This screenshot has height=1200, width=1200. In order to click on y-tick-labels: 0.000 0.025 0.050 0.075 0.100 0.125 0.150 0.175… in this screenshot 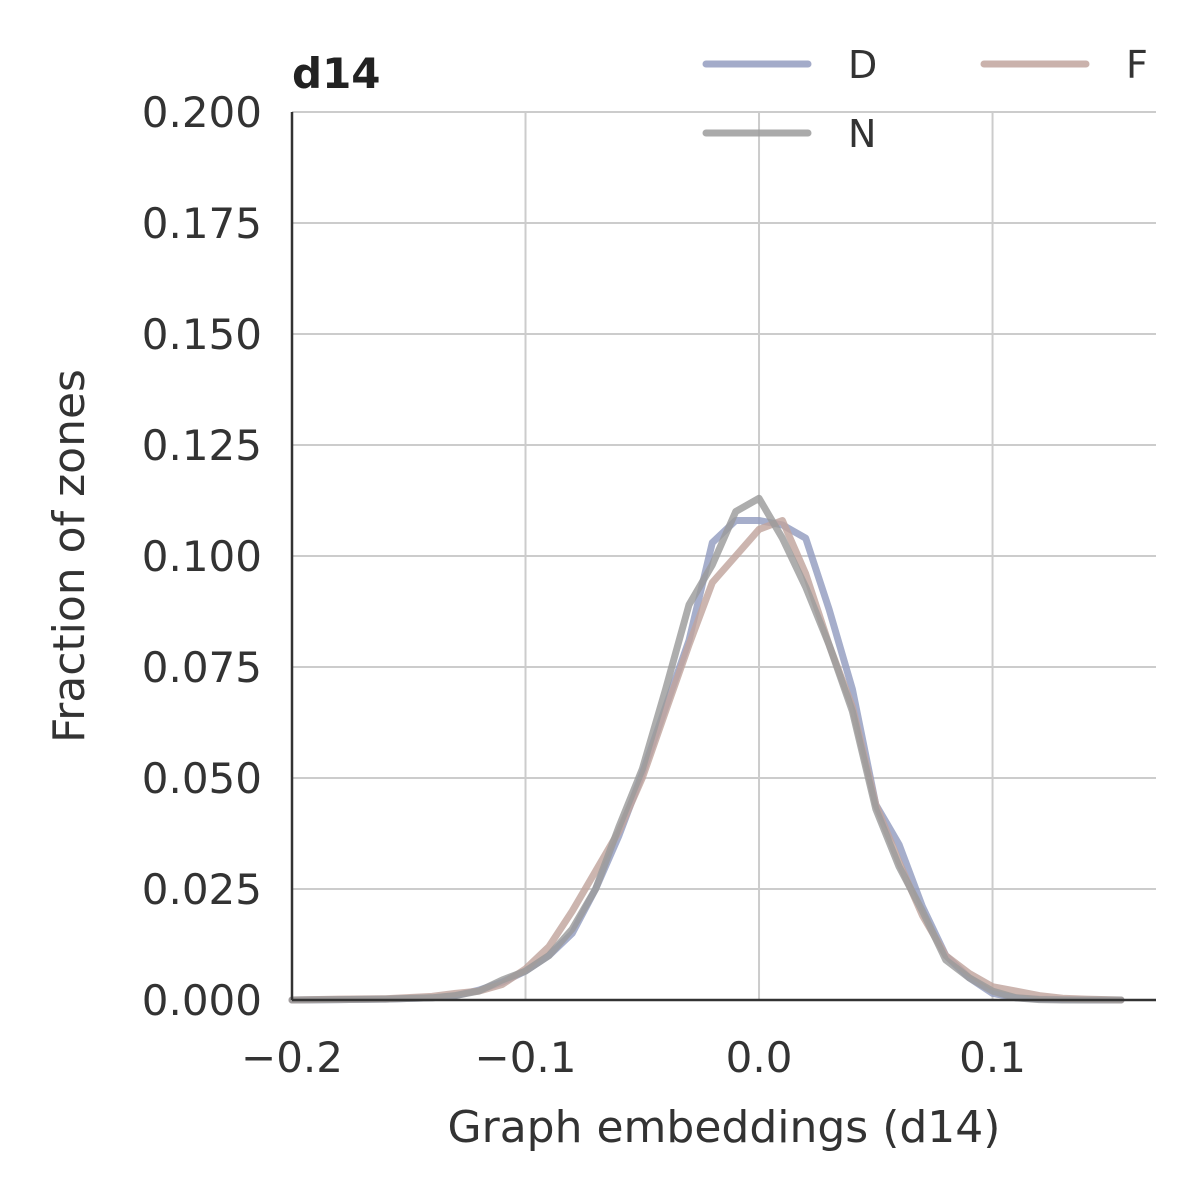, I will do `click(202, 556)`.